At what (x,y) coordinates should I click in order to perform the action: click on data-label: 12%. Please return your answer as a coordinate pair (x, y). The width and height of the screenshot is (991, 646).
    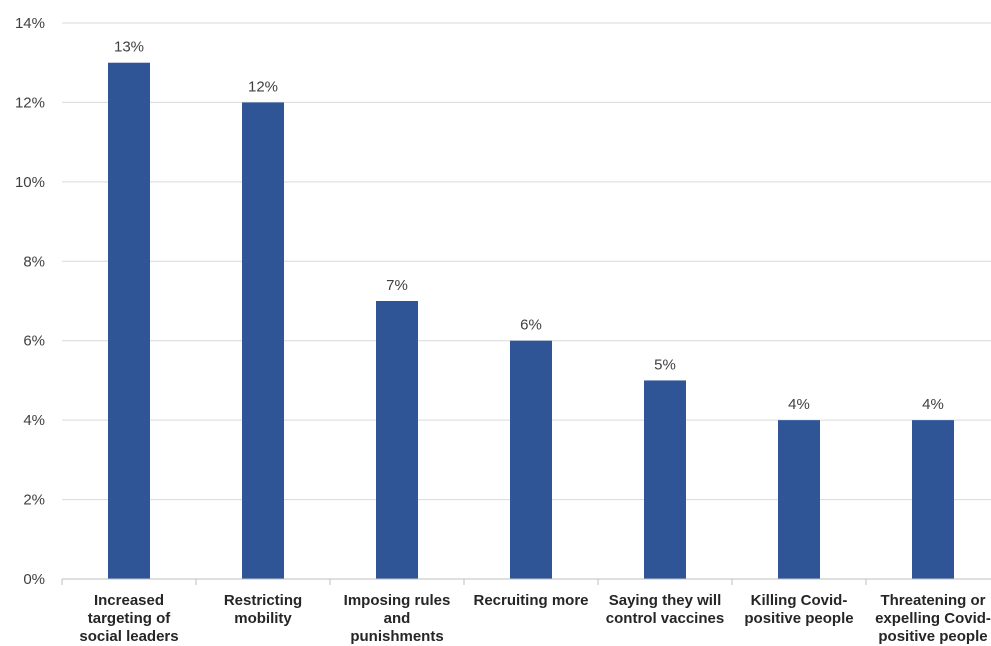
    Looking at the image, I should click on (263, 86).